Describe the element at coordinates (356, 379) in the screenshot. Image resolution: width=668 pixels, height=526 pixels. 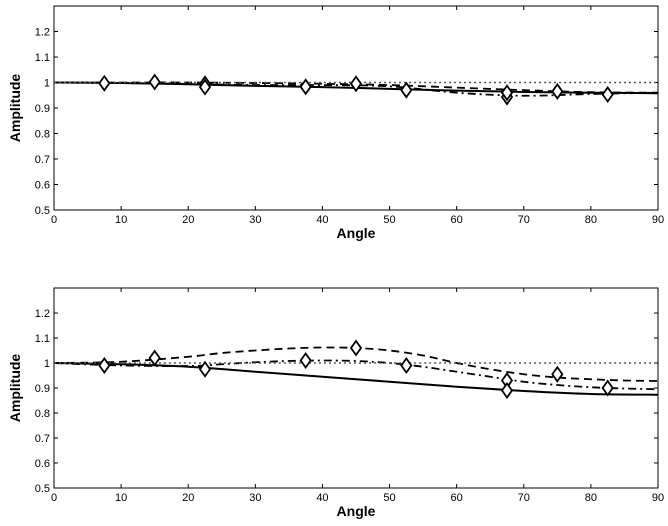
I see `series-solid` at that location.